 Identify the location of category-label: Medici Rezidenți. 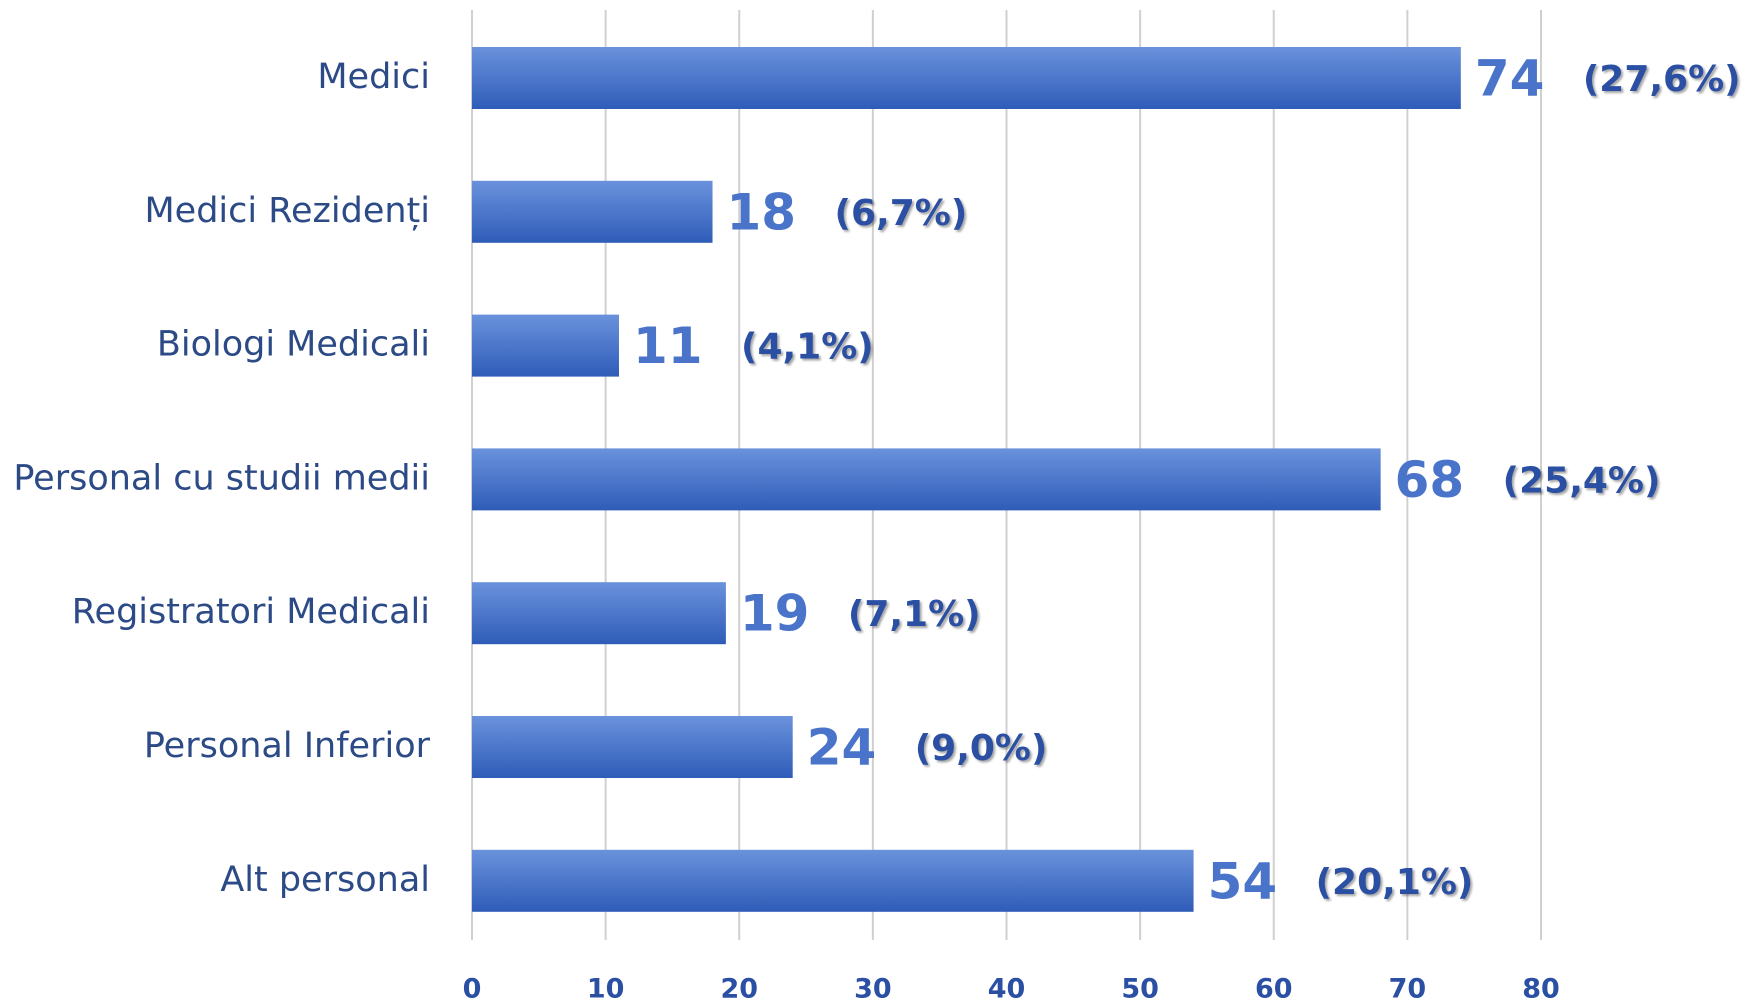
(287, 211).